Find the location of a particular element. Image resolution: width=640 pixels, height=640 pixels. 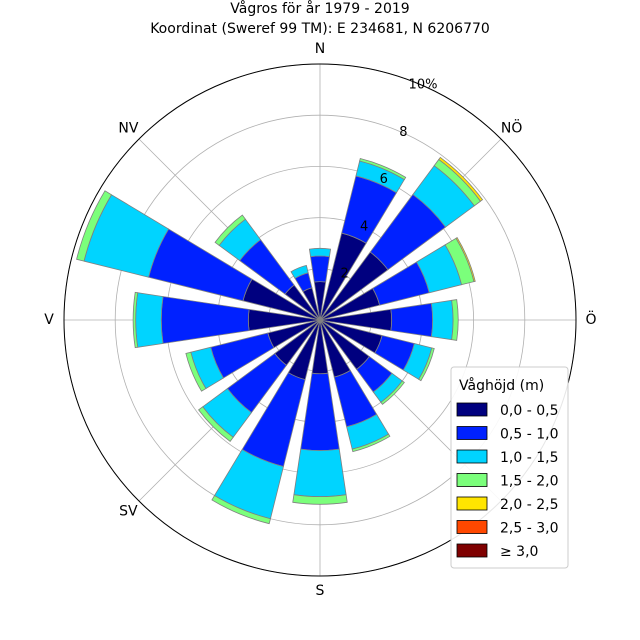

radial-tick-label-4: 10% is located at coordinates (423, 85).